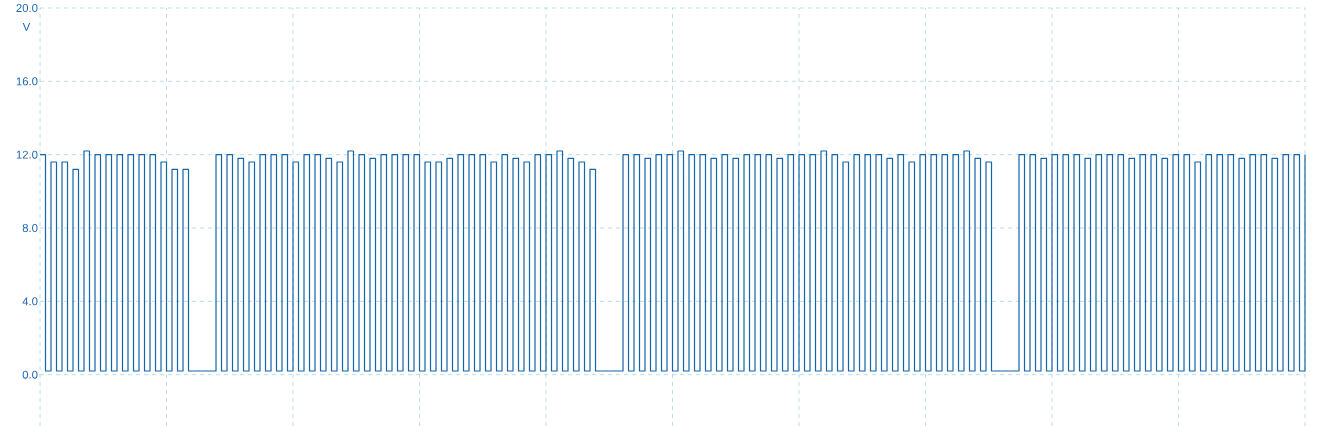 The height and width of the screenshot is (426, 1321). I want to click on y-tick-label: 12.0, so click(27, 154).